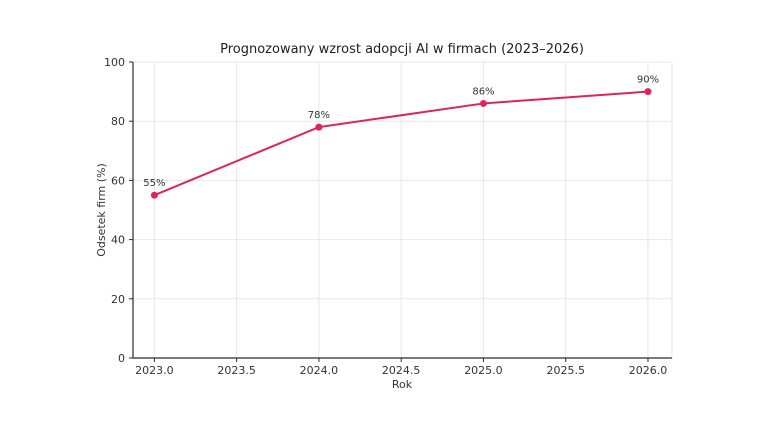  Describe the element at coordinates (154, 370) in the screenshot. I see `x-tick-label: 2023.0` at that location.